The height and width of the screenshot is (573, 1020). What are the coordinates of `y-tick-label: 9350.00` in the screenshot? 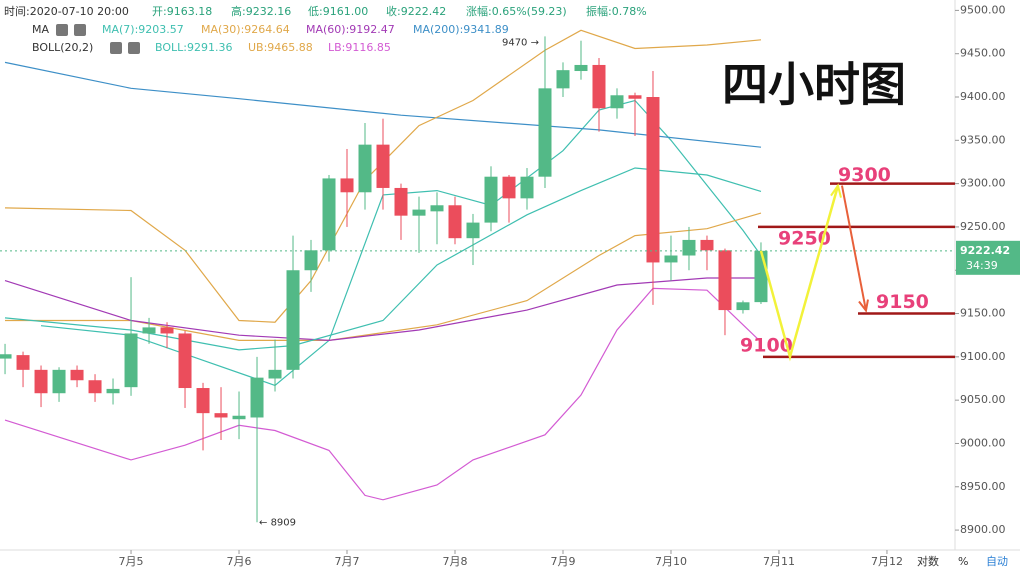 It's located at (983, 139).